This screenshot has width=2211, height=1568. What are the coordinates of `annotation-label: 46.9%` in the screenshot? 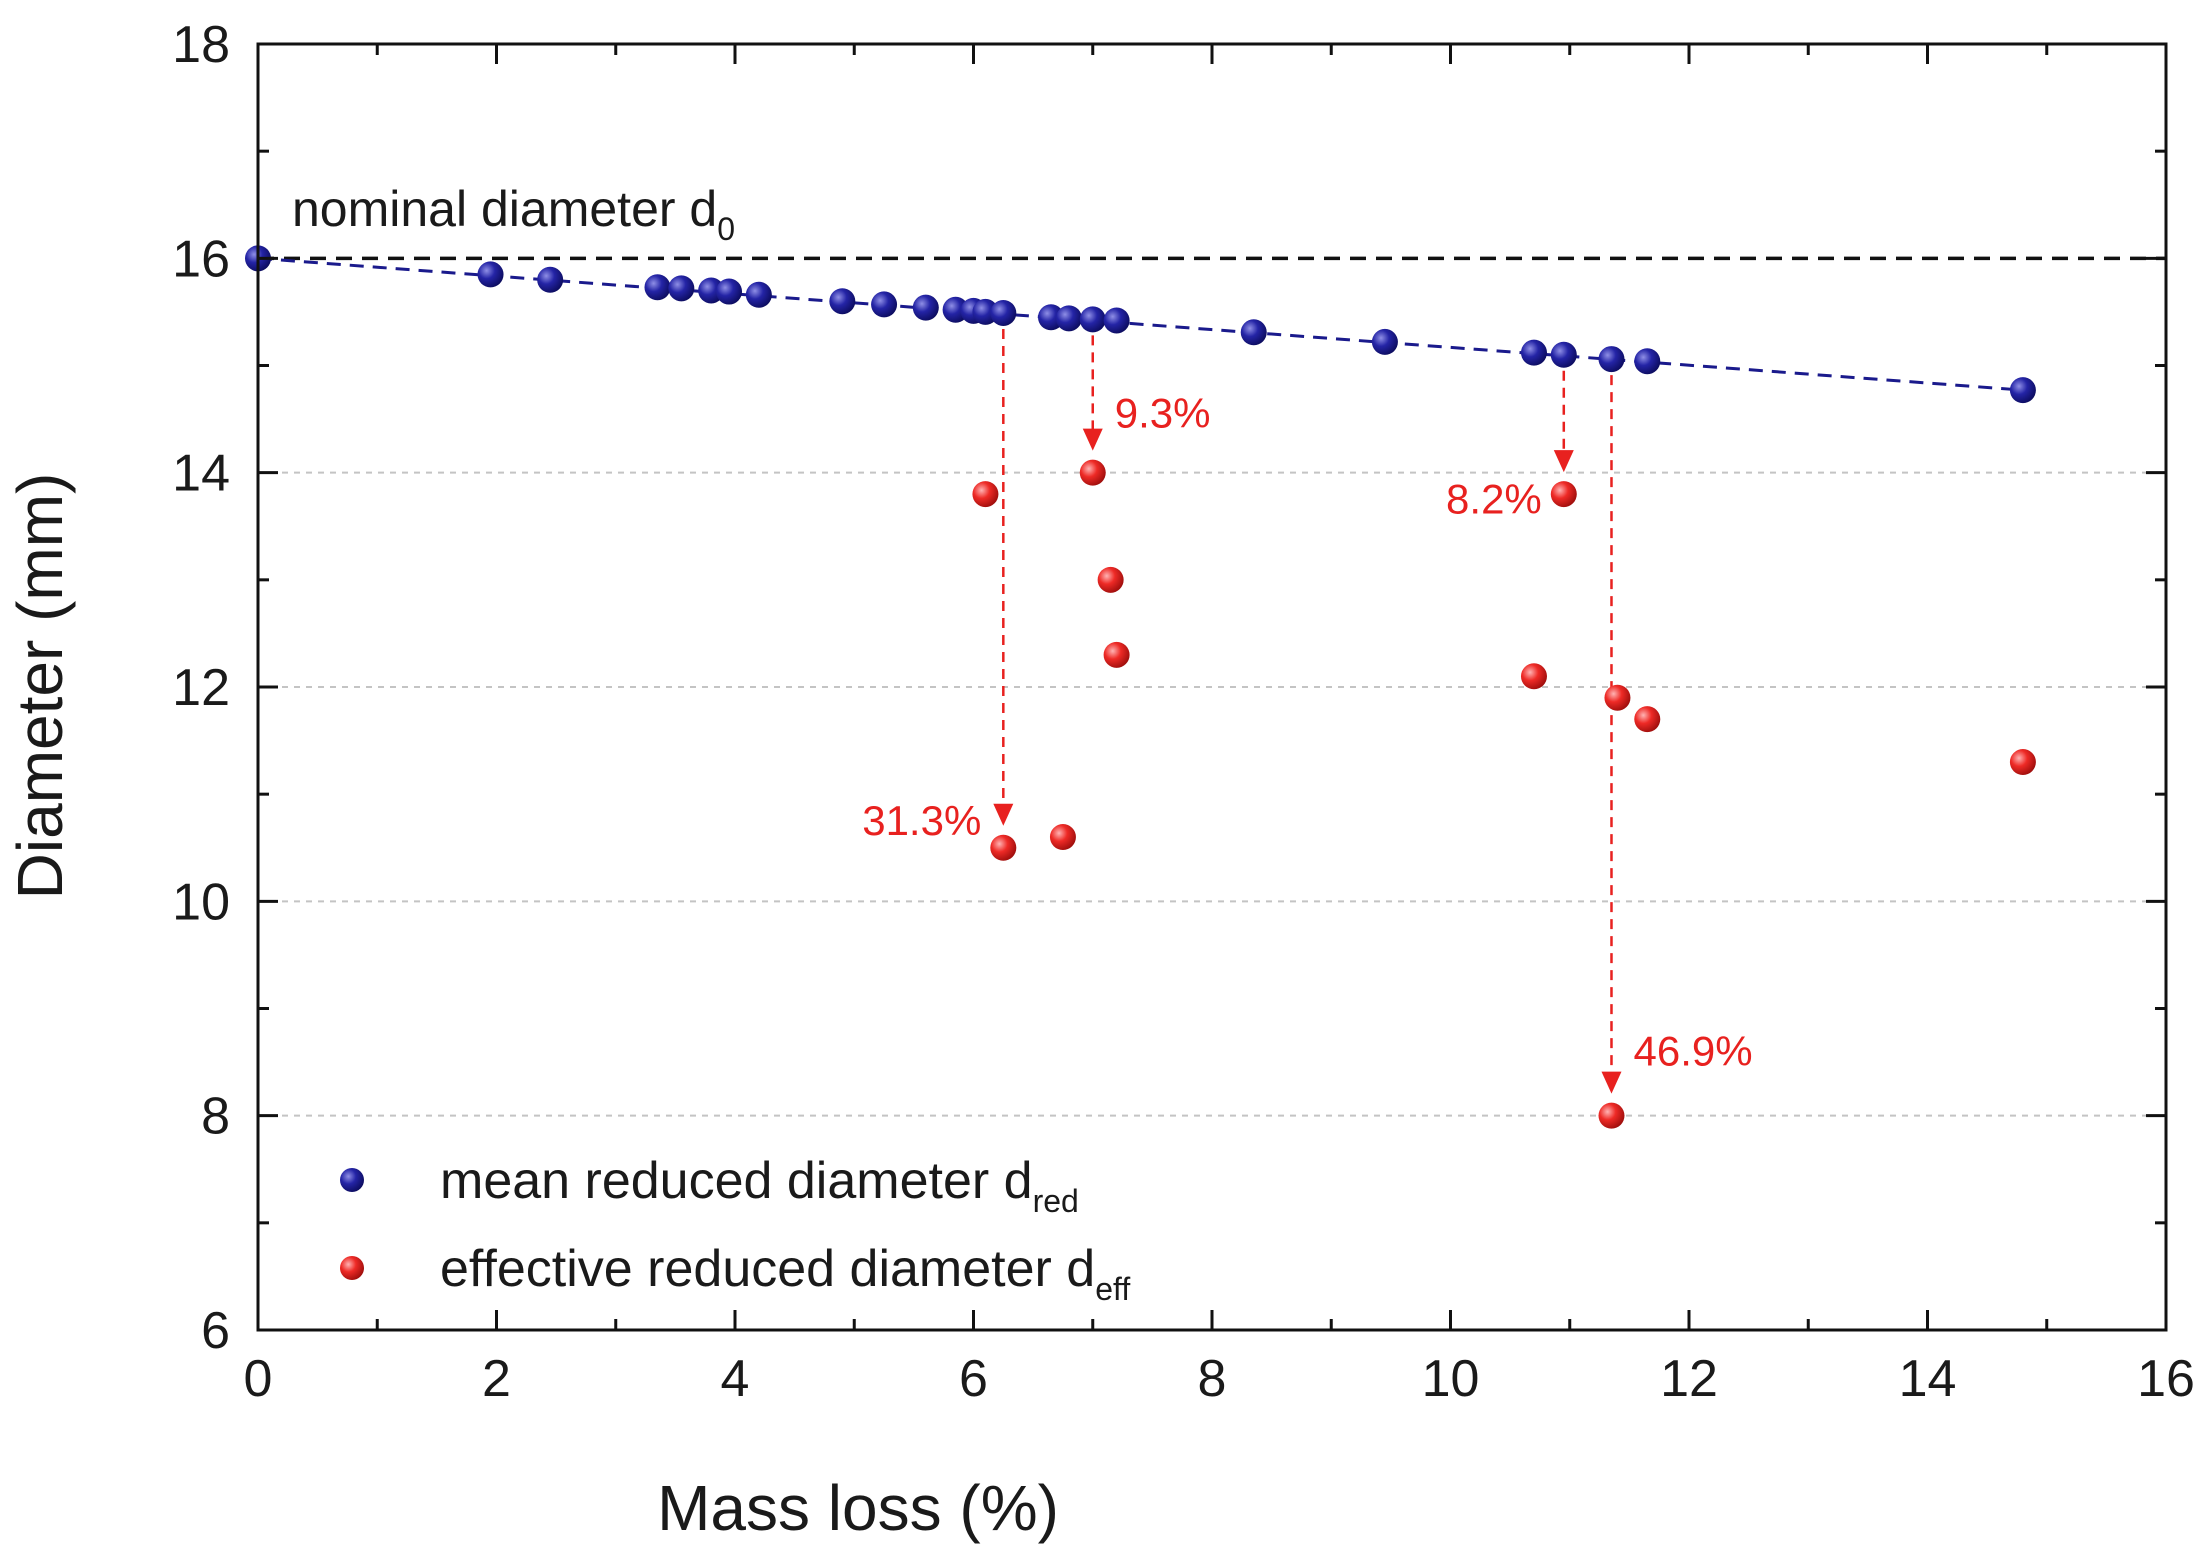 It's located at (1692, 1050).